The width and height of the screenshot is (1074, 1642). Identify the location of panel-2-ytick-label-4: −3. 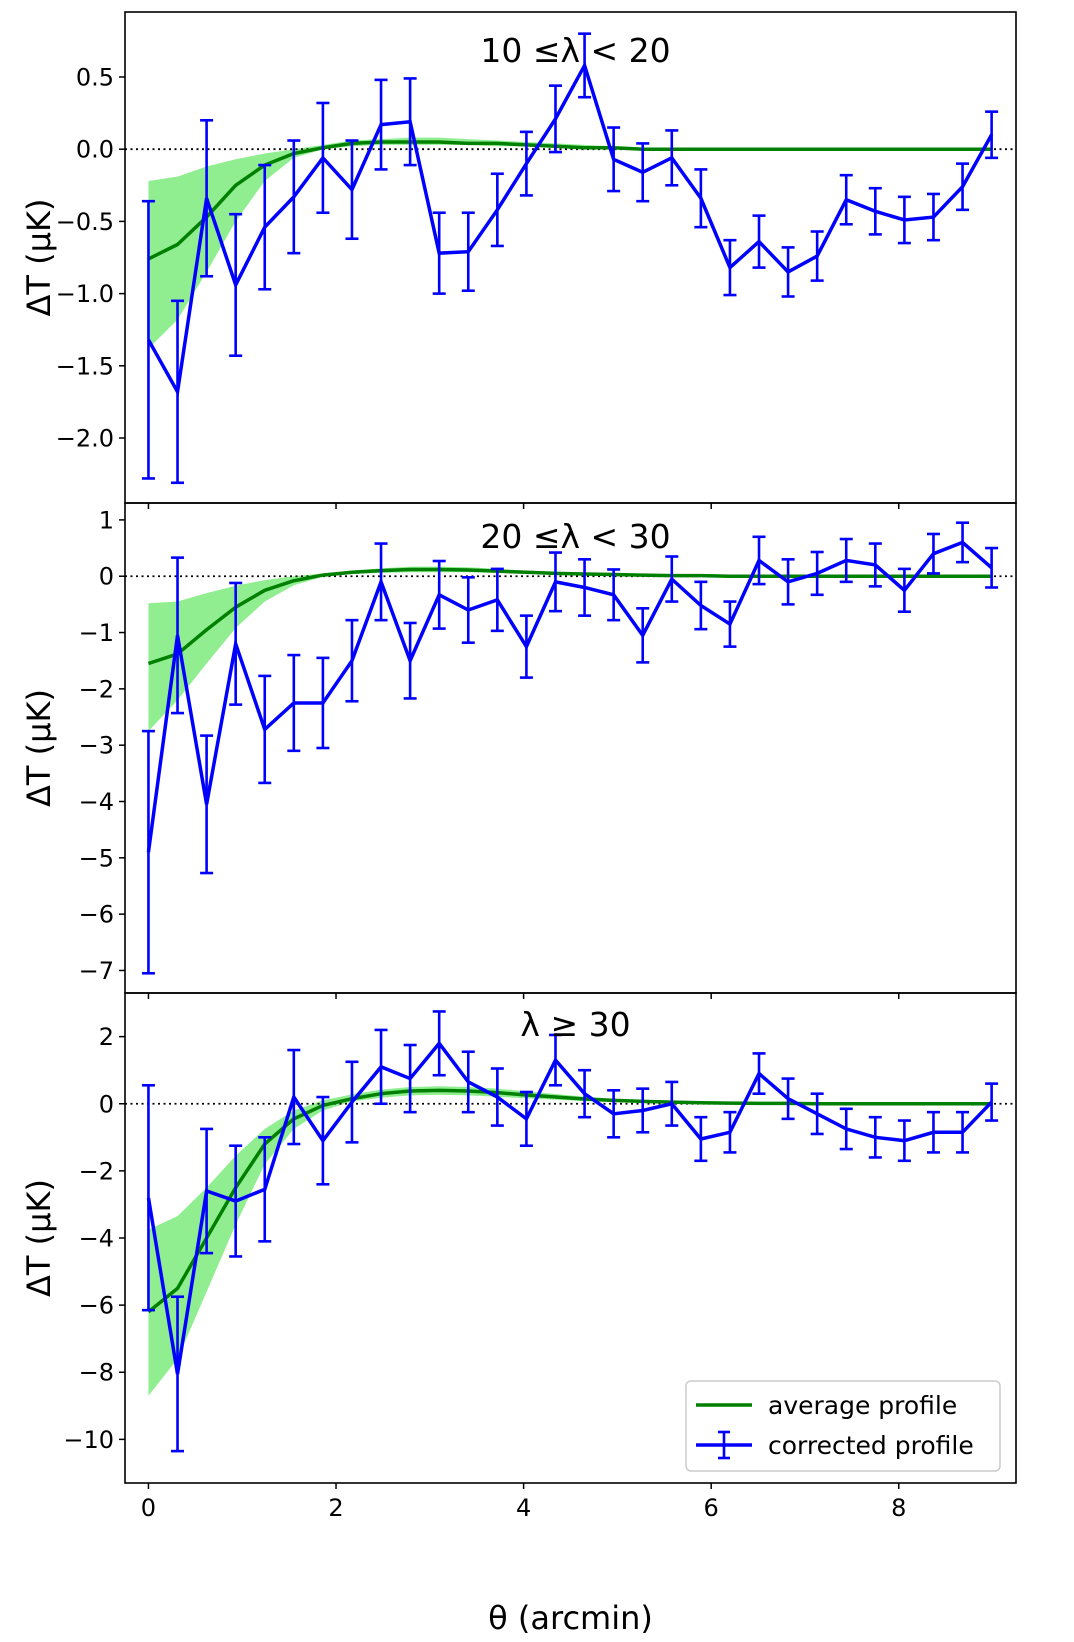
(96, 746).